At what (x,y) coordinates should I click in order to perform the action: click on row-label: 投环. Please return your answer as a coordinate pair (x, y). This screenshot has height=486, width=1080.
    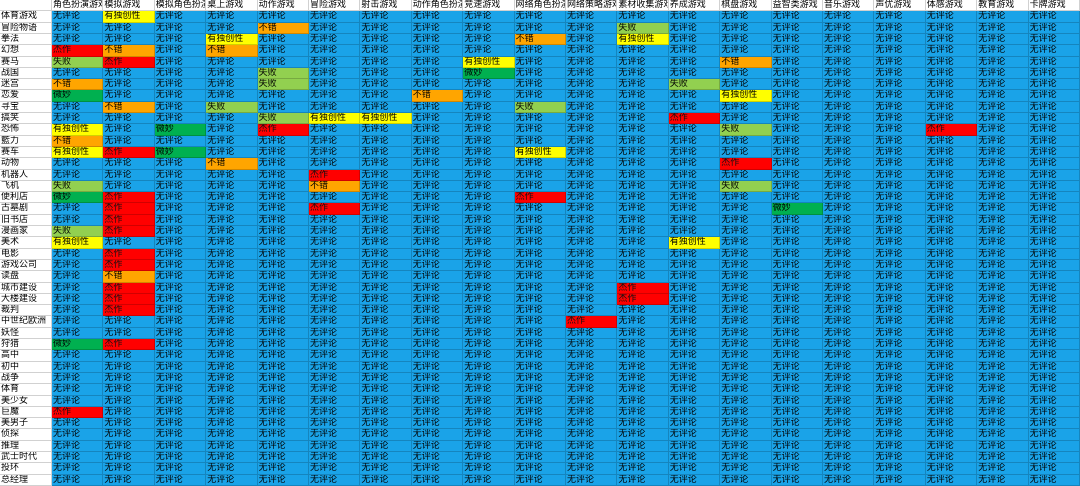
    Looking at the image, I should click on (26, 468).